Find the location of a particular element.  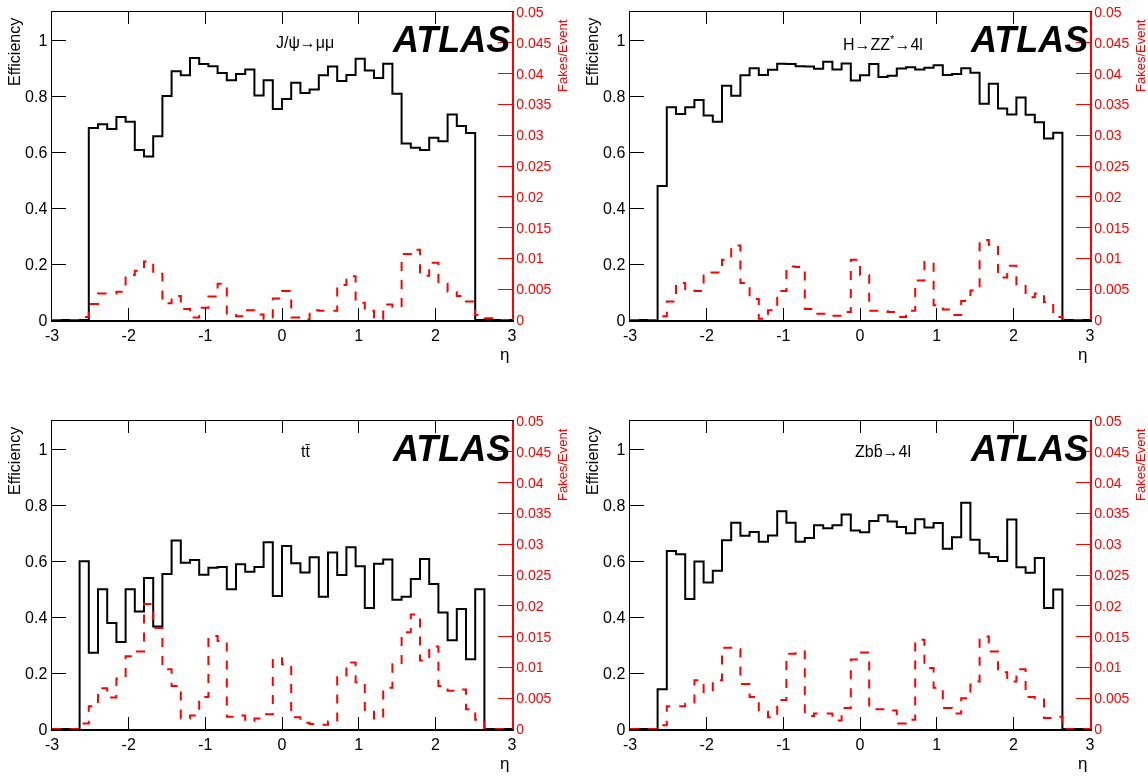

annotation: H→ZZ$^{*}$→4l is located at coordinates (883, 43).